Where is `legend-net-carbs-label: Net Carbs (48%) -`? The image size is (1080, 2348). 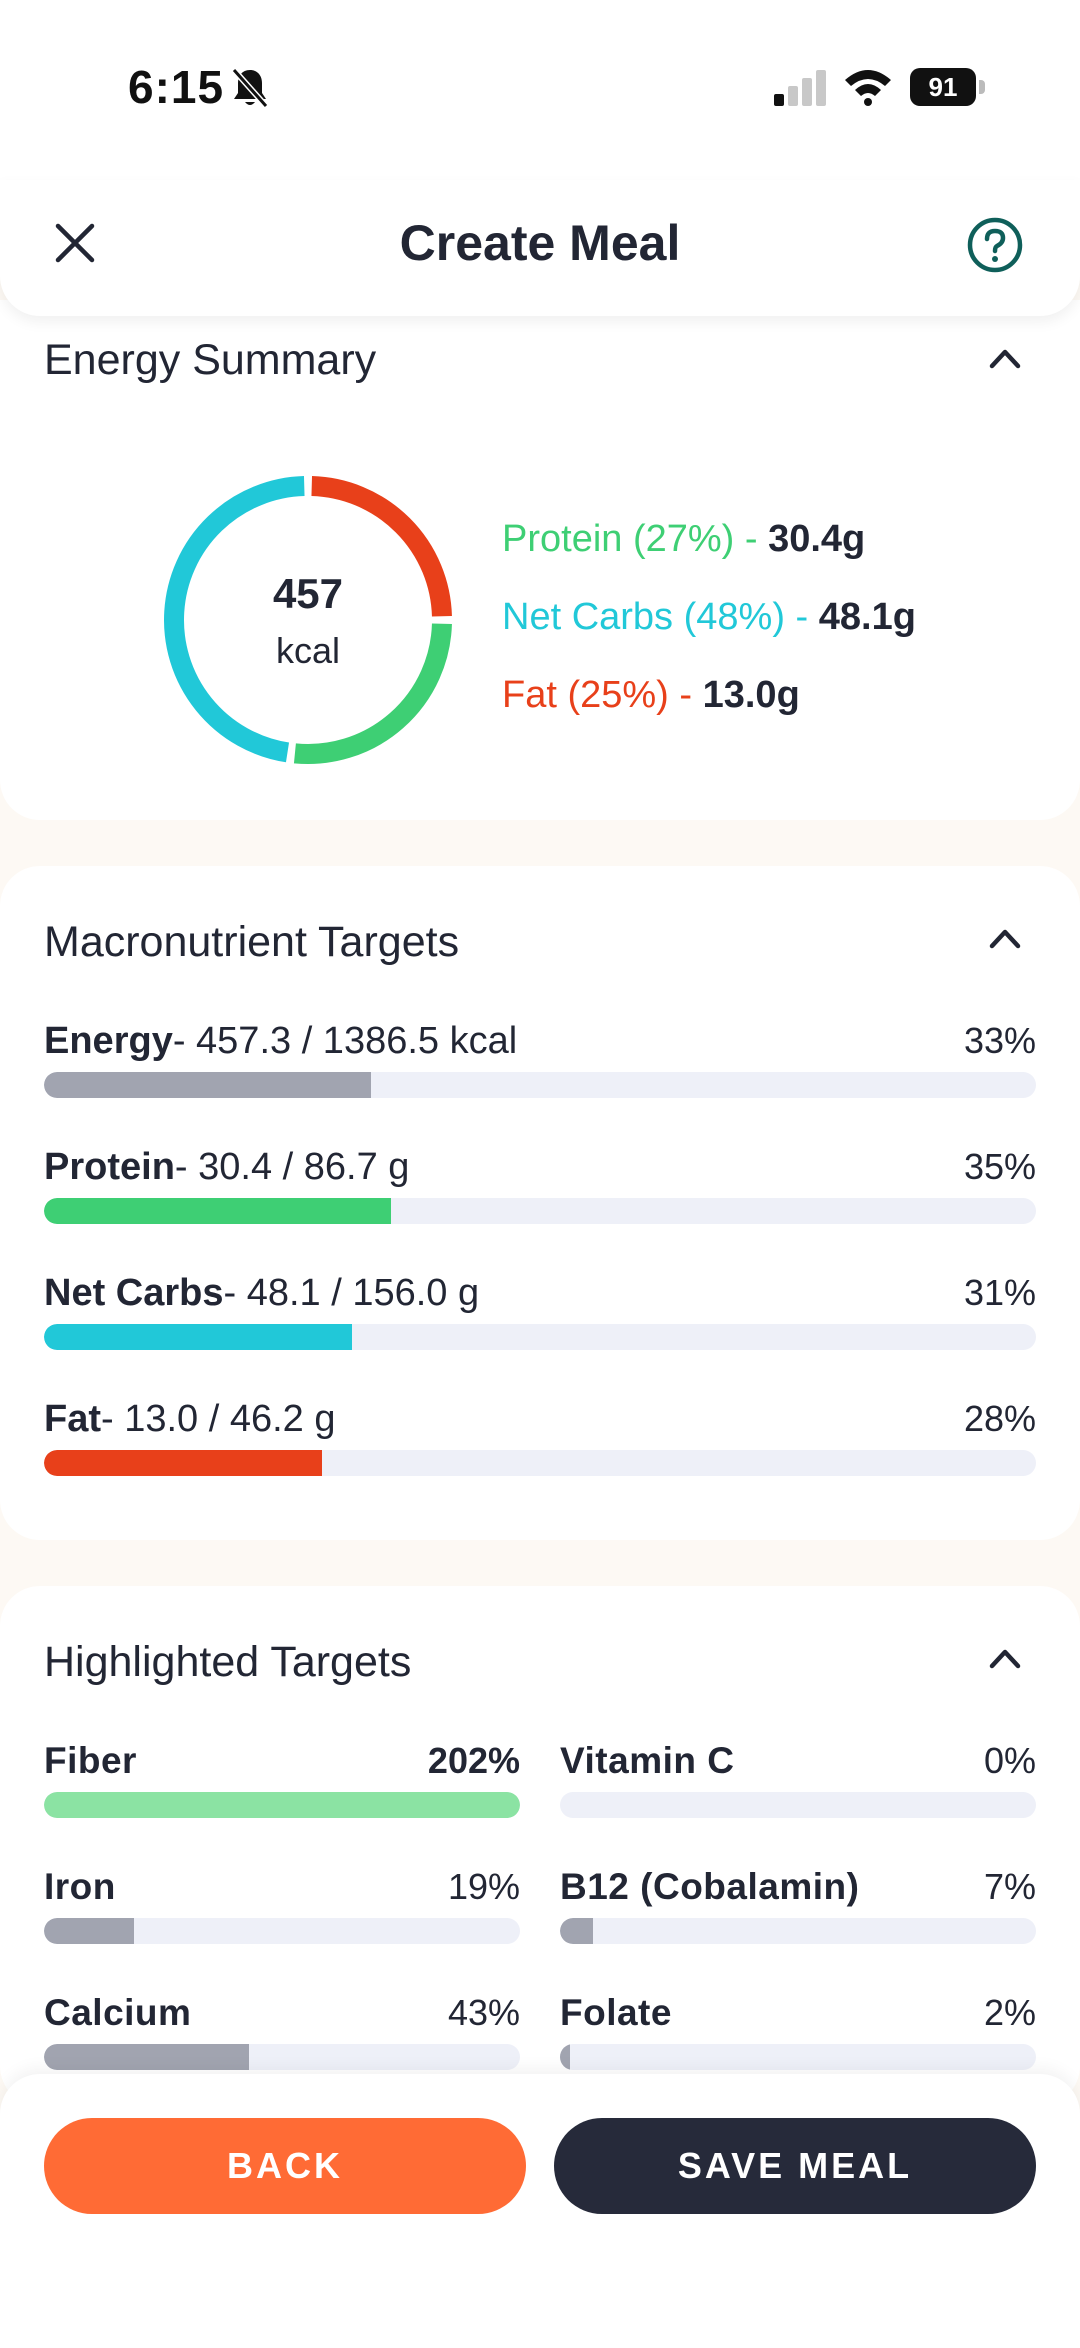
legend-net-carbs-label: Net Carbs (48%) - is located at coordinates (660, 617).